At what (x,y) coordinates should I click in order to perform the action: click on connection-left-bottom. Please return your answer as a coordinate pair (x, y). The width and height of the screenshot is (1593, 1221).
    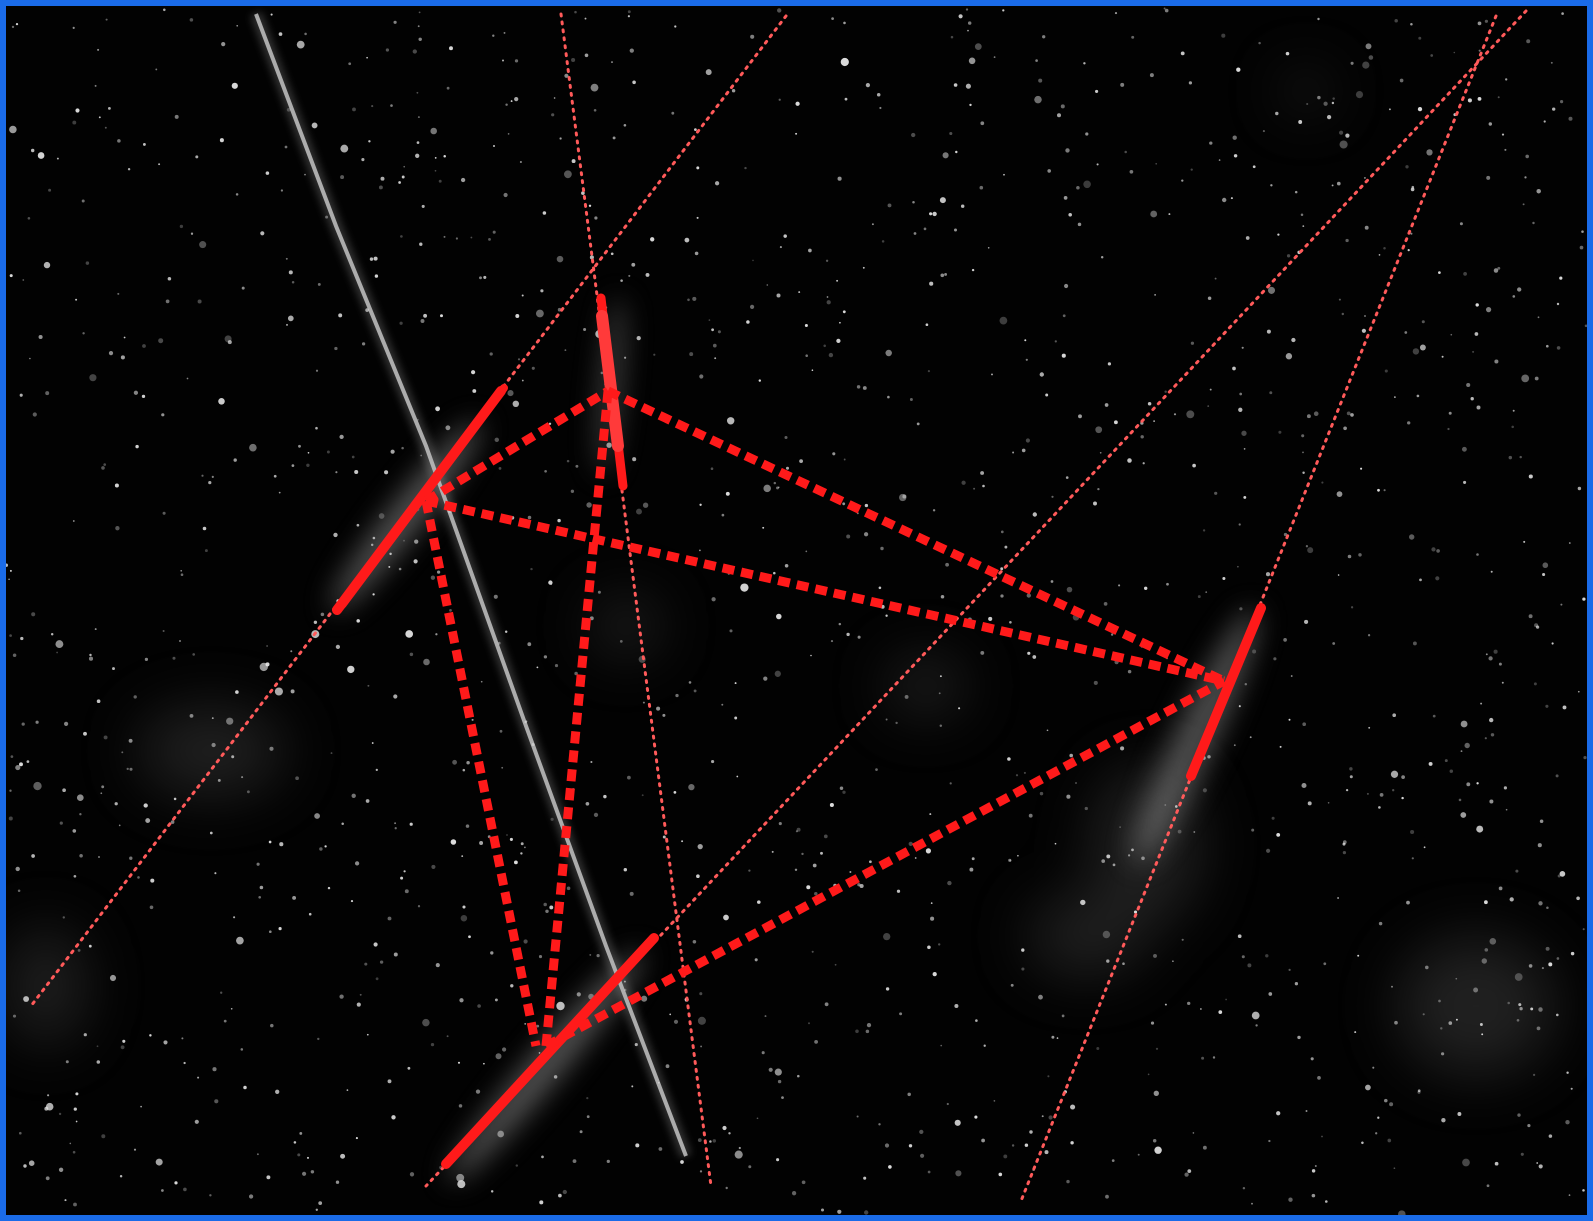
    Looking at the image, I should click on (481, 773).